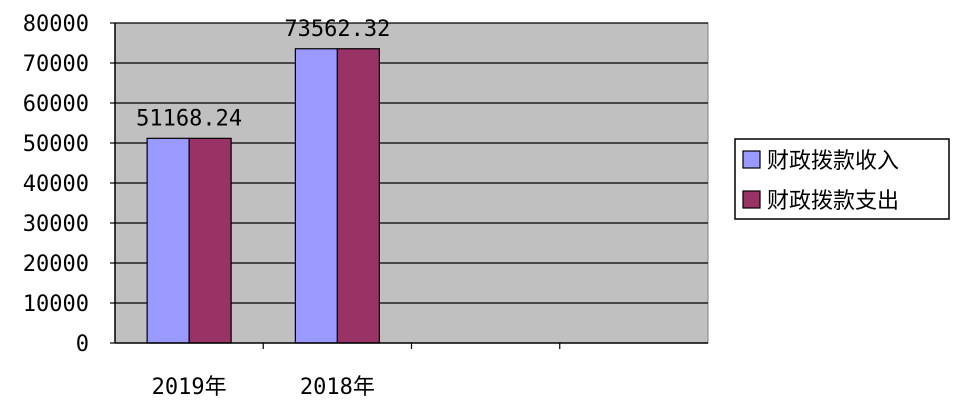 This screenshot has width=953, height=401. What do you see at coordinates (833, 201) in the screenshot?
I see `legend-label: 财政拨款支出` at bounding box center [833, 201].